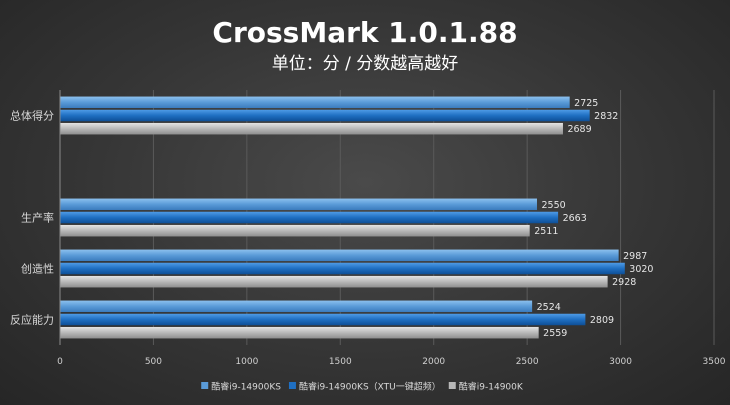 Image resolution: width=730 pixels, height=405 pixels. I want to click on x-tick-label: 3000, so click(620, 362).